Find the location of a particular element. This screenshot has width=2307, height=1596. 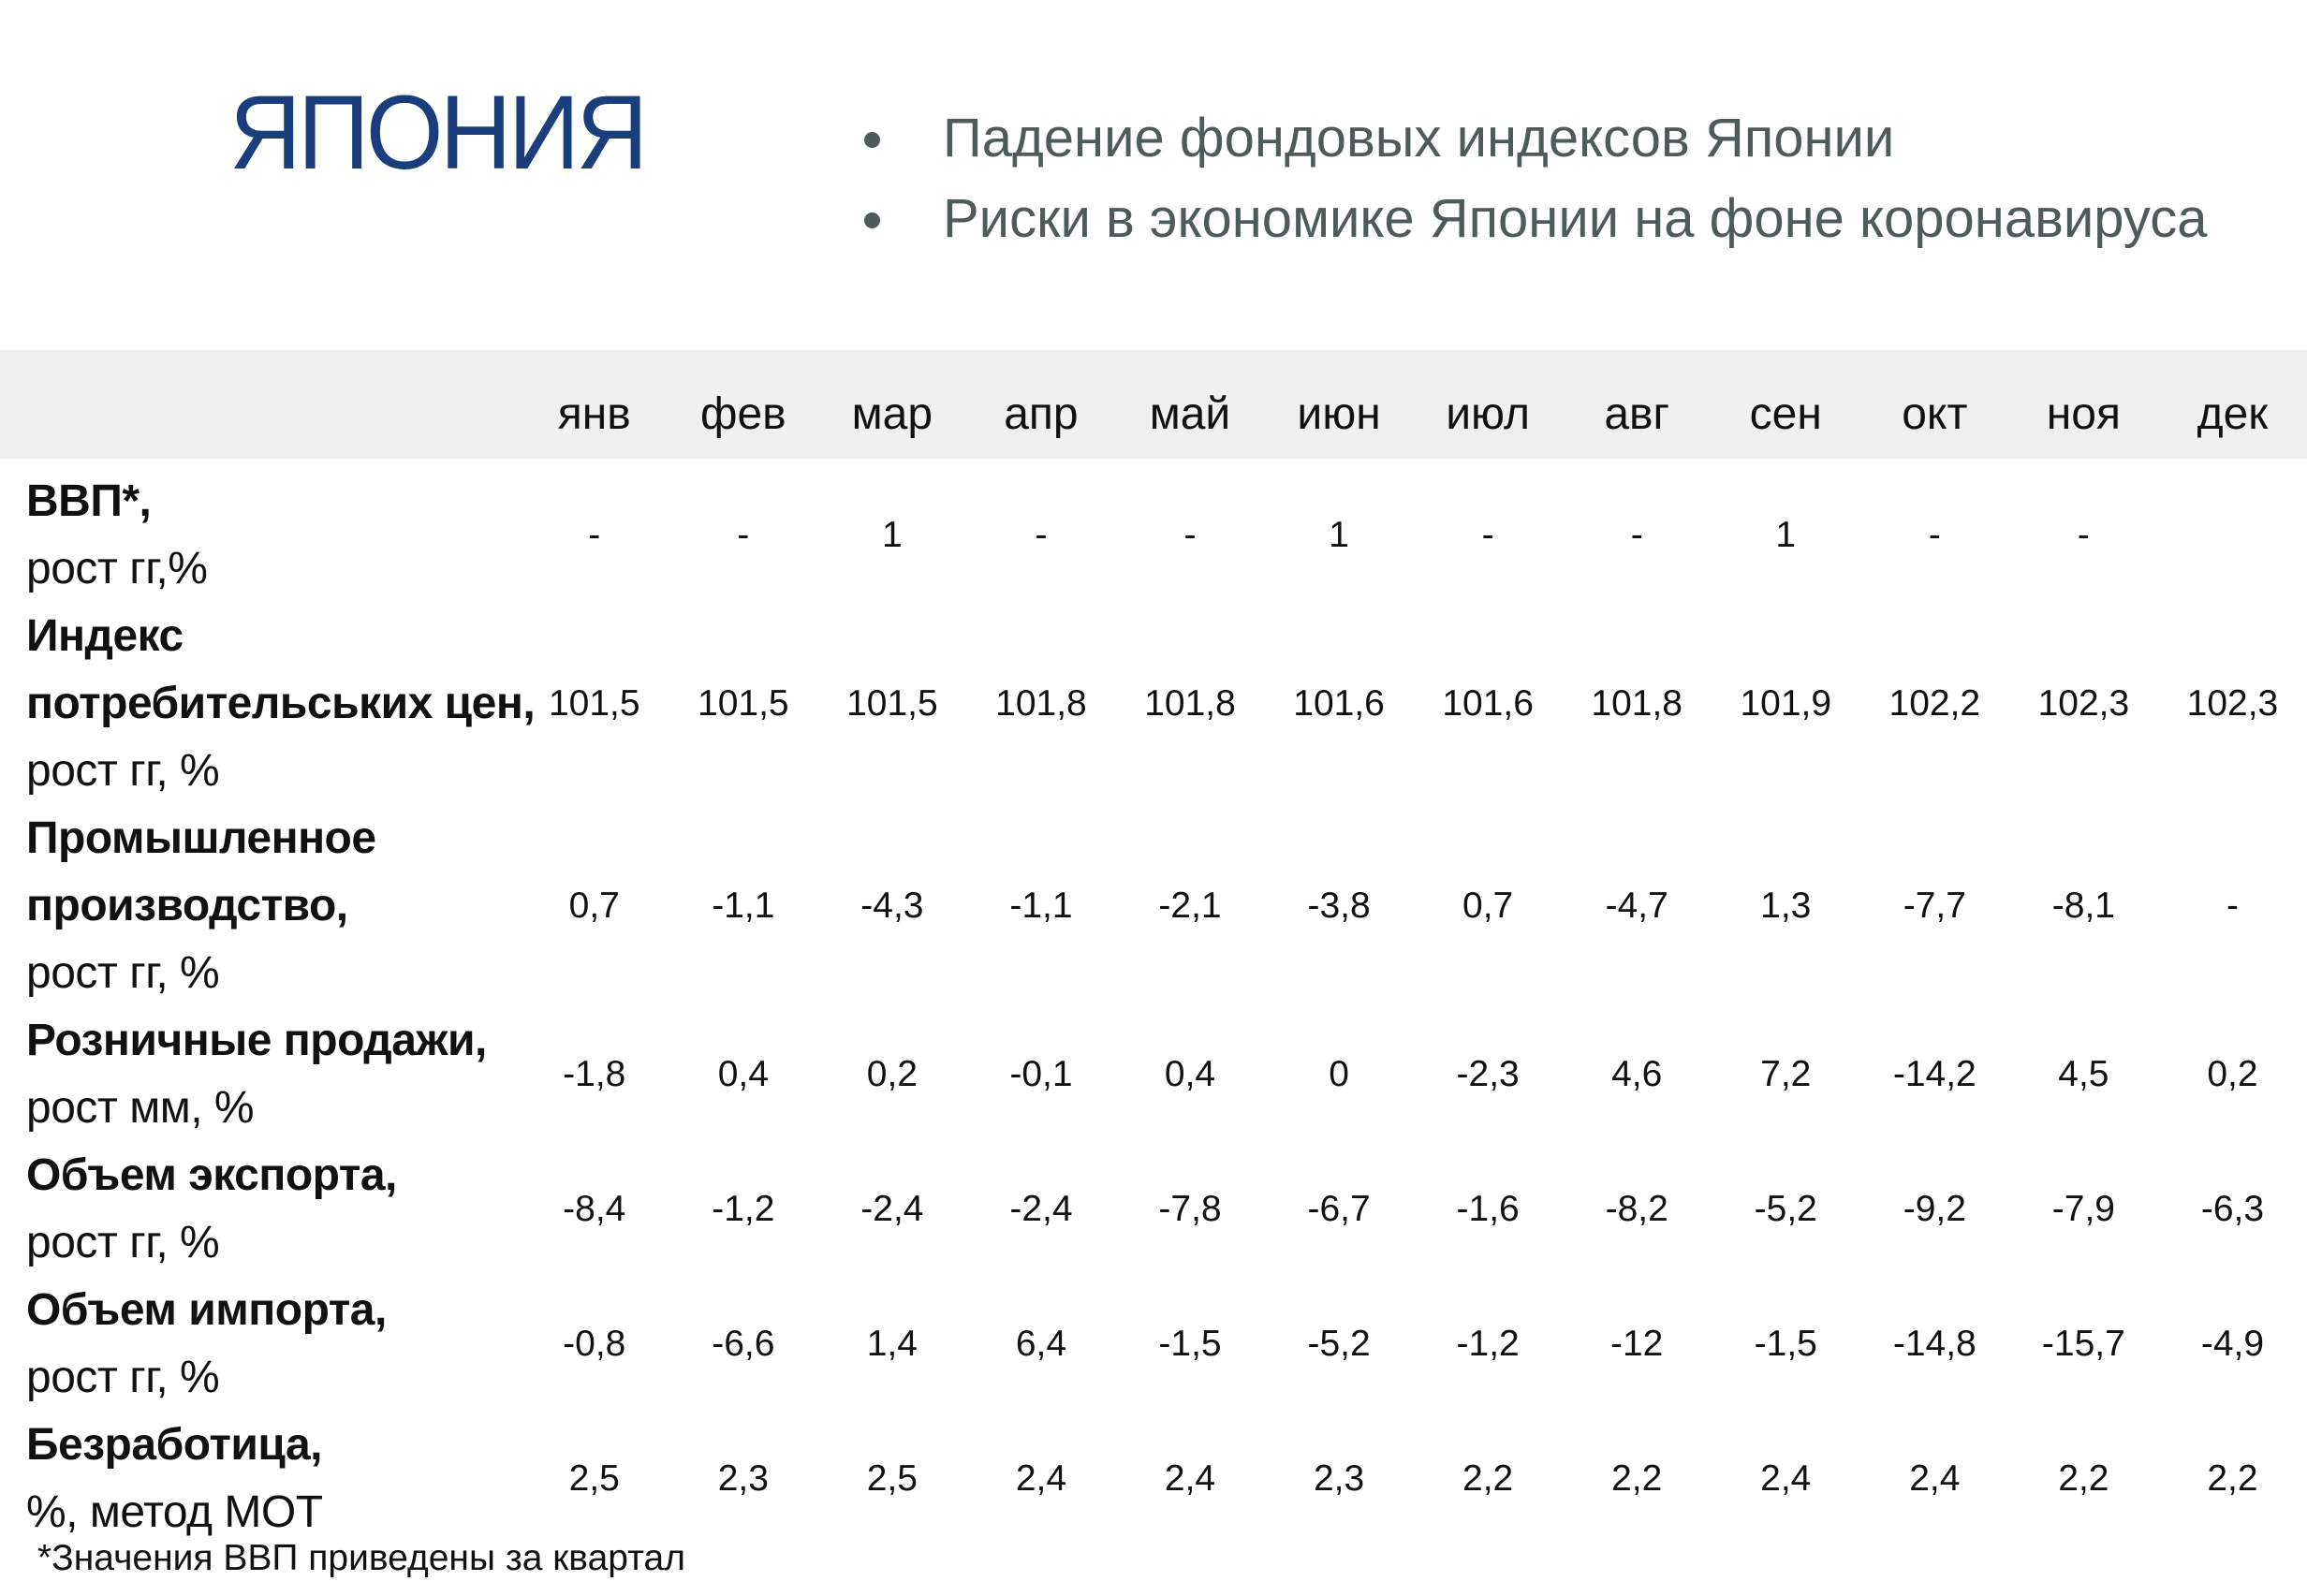

row-label: Безработица, %, метод МОТ is located at coordinates (260, 1479).